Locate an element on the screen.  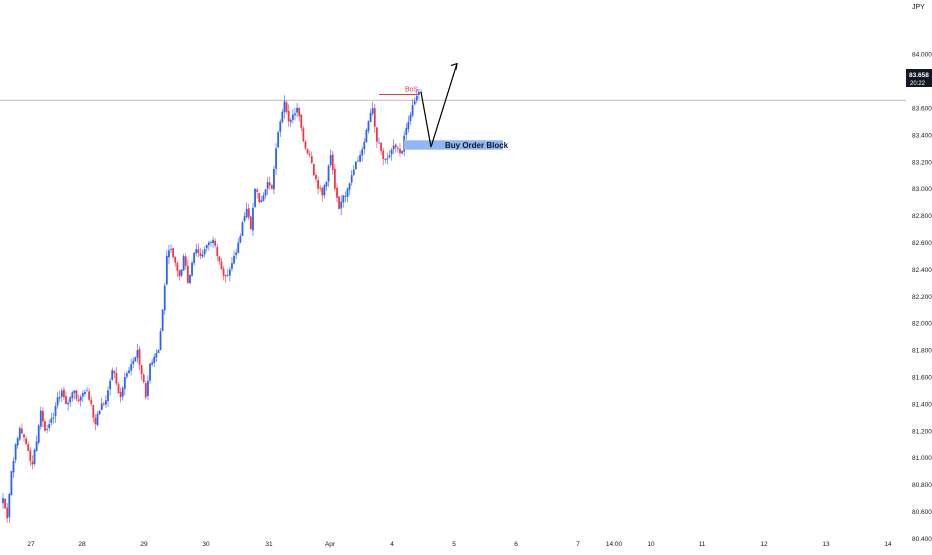
annotations-group: Buy Order Block BoS is located at coordinates (444, 106).